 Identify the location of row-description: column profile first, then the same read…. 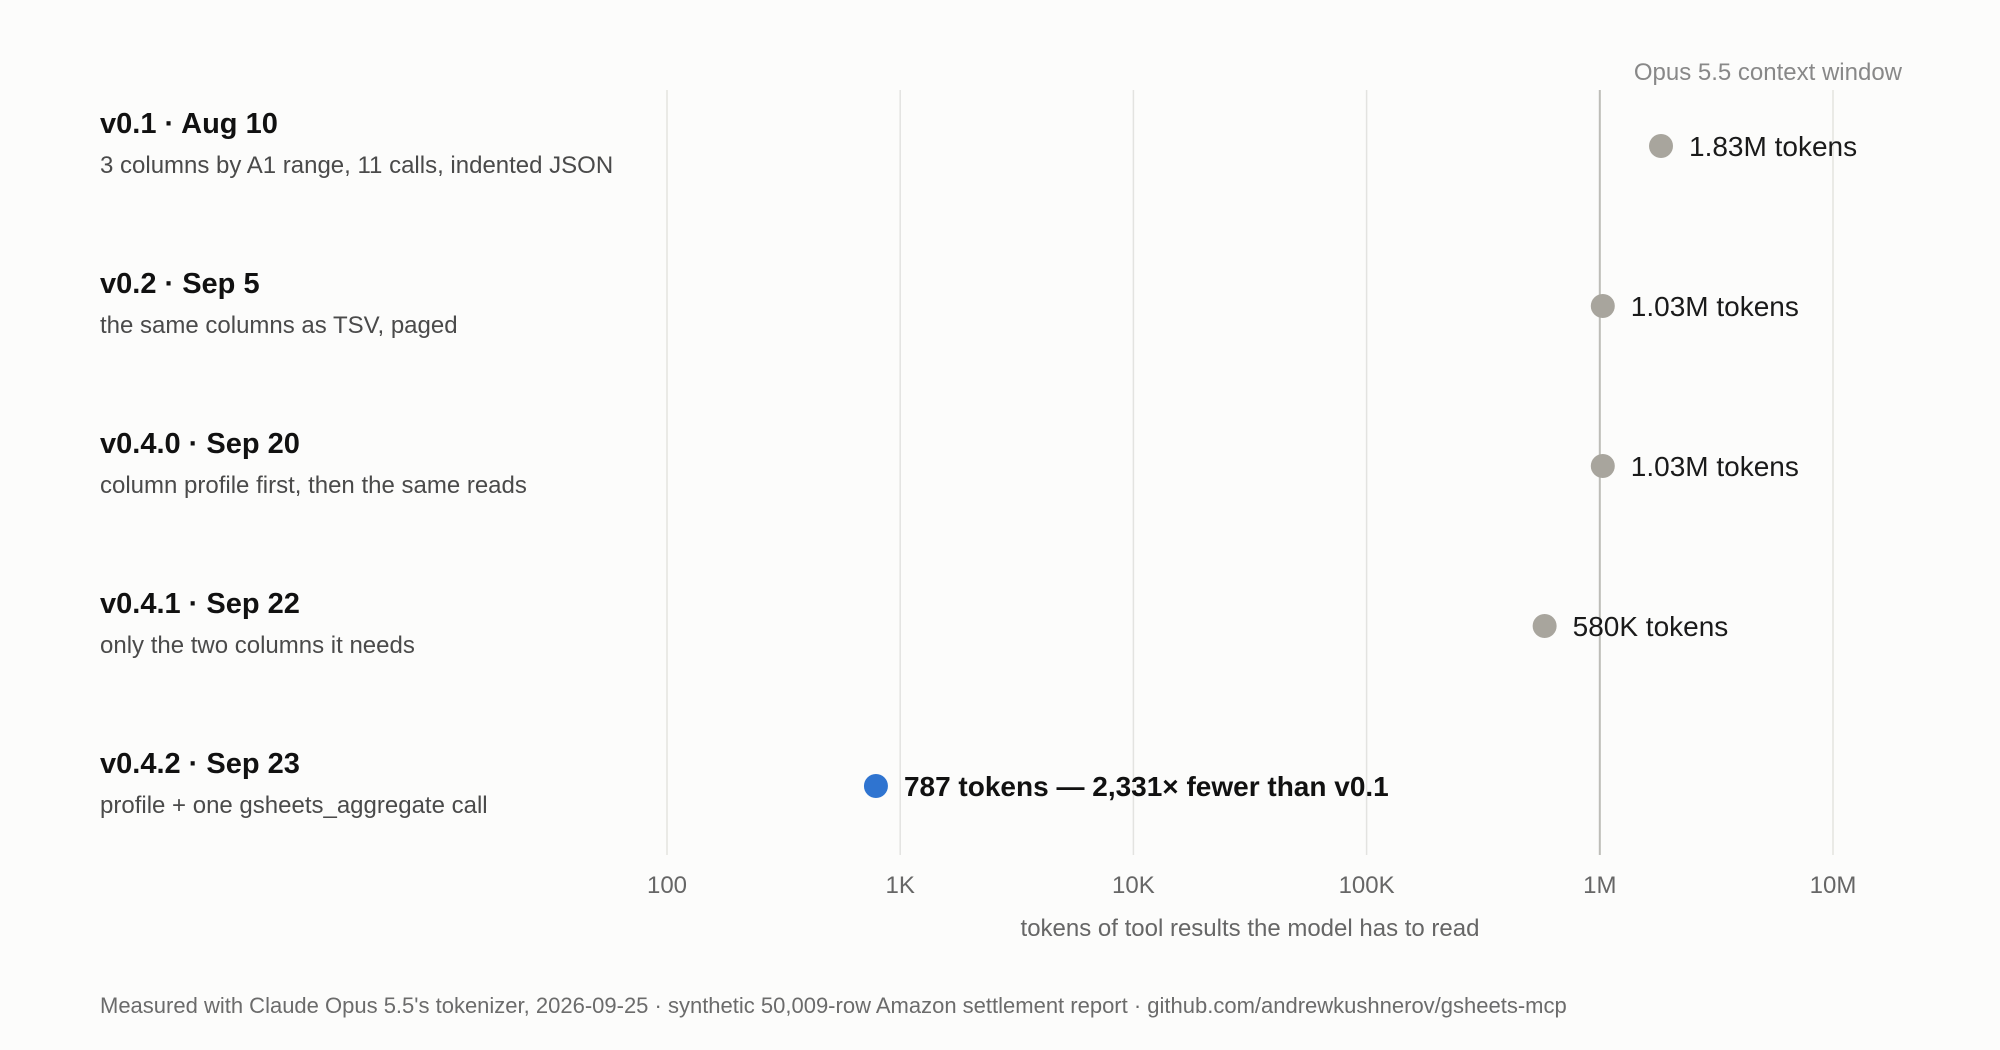
(313, 485).